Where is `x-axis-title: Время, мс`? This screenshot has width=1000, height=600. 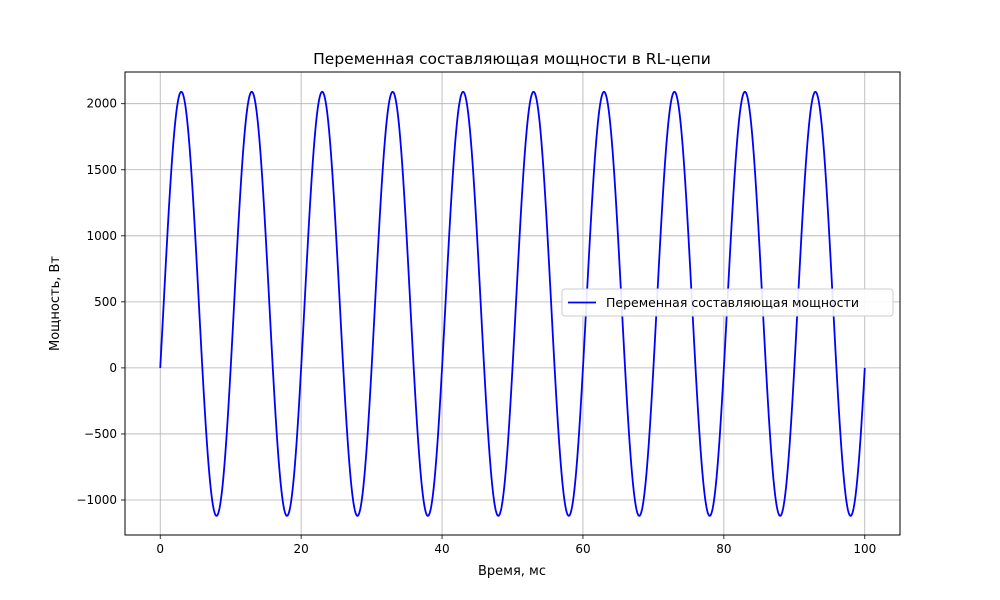 x-axis-title: Время, мс is located at coordinates (512, 571).